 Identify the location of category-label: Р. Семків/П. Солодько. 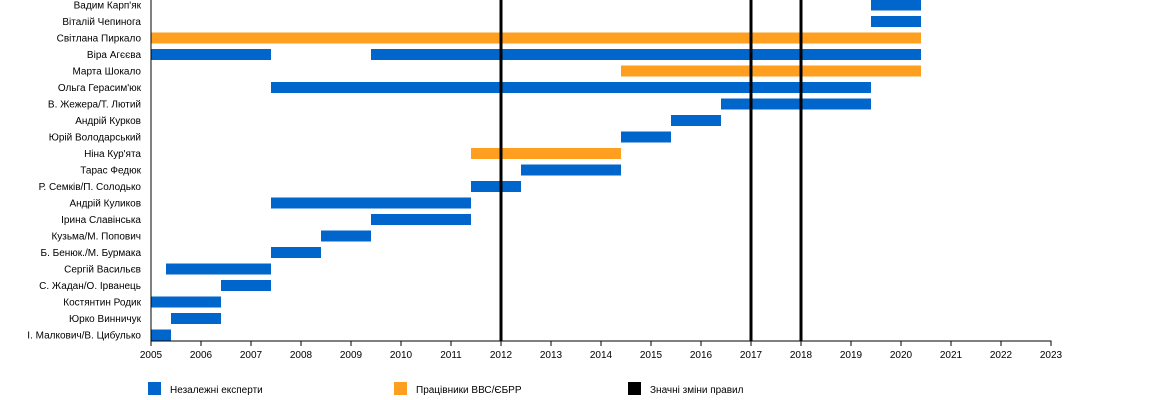
(90, 187).